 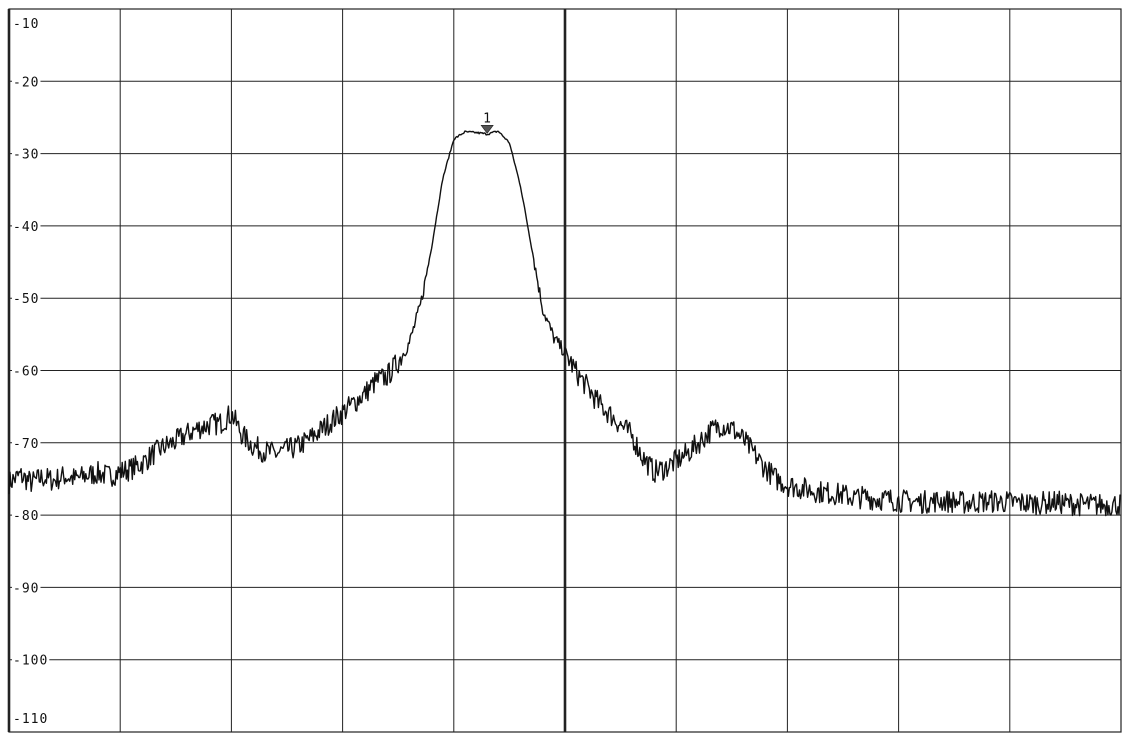 I want to click on y-tick-labels: -10 -20 -30 -40 -50 -60 -70 -80 -90 -100 -110, so click(x=31, y=372).